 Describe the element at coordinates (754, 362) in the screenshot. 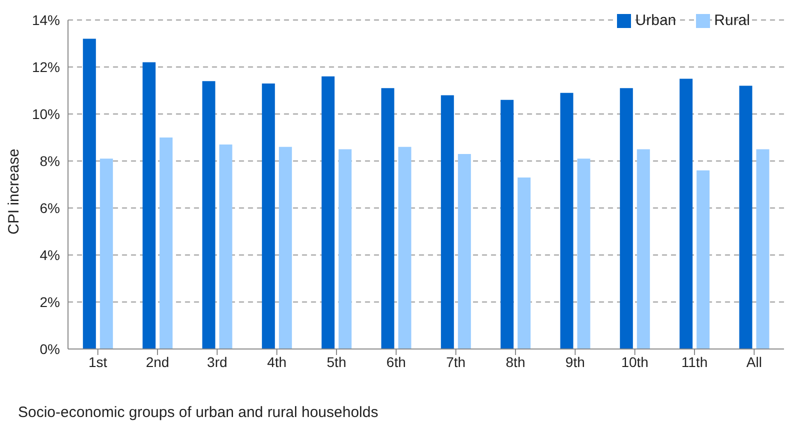

I see `x-tick-label: All` at that location.